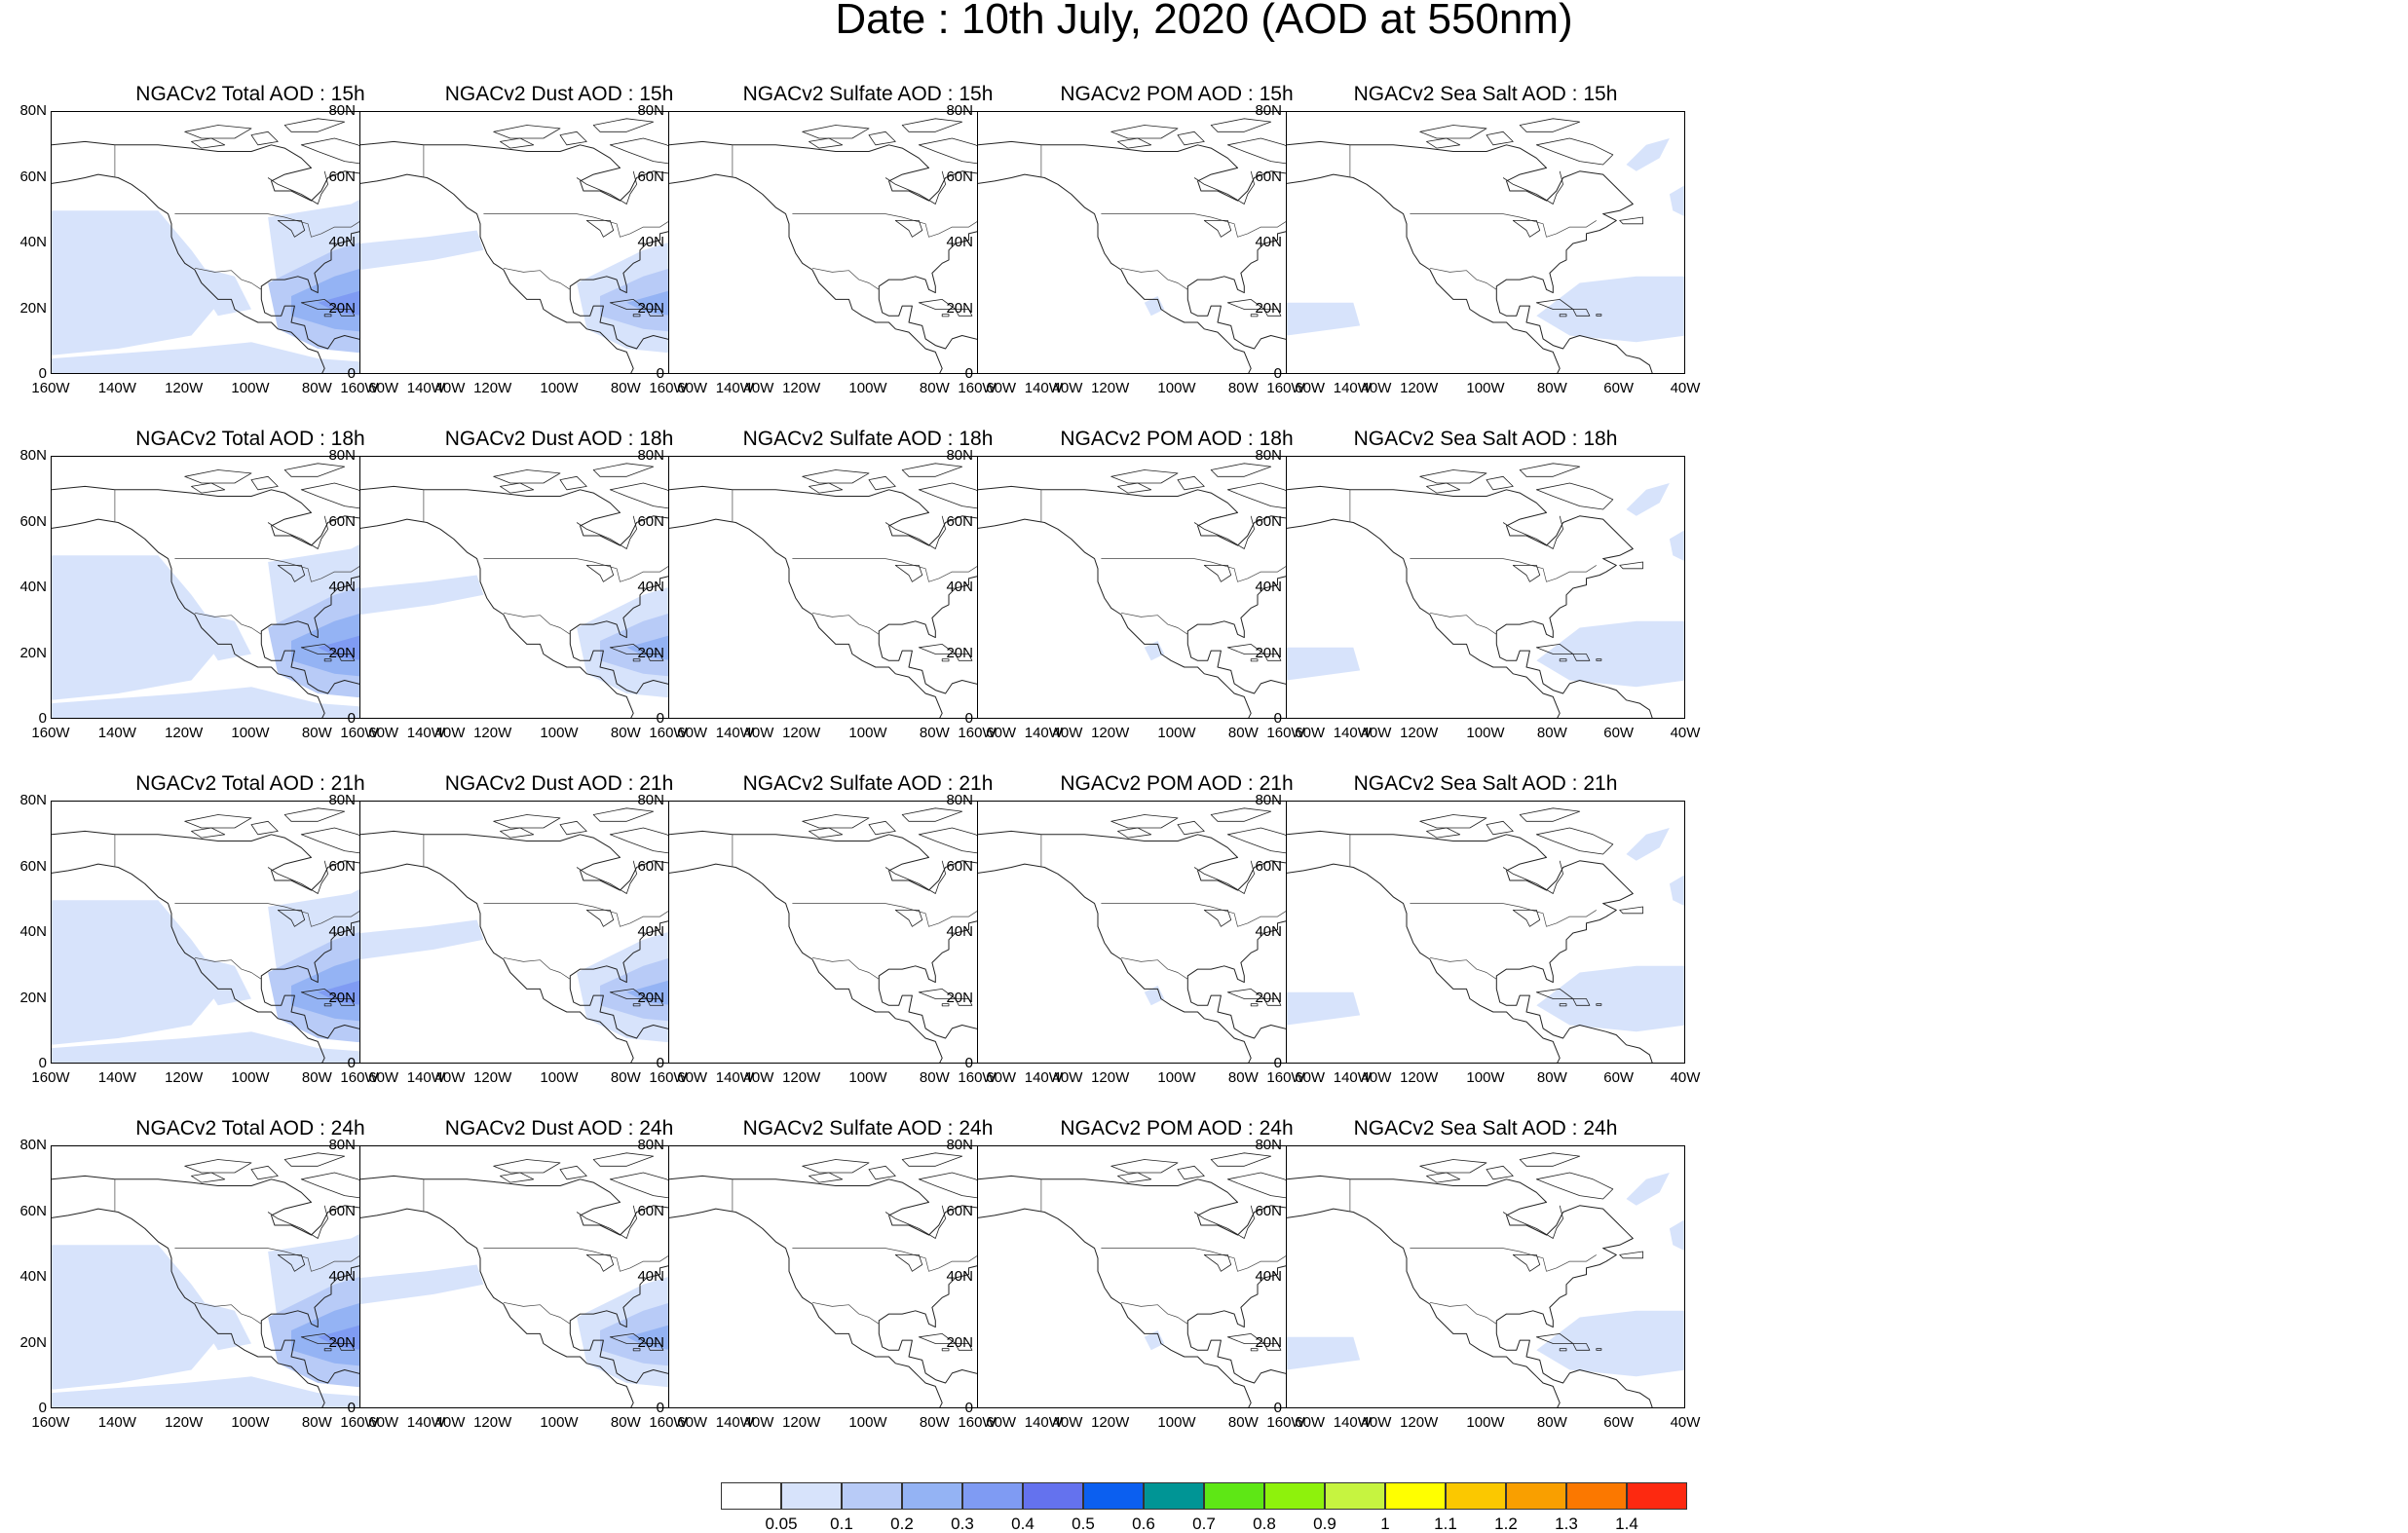  I want to click on panel-title: NGACv2 Dust AOD : 15h, so click(559, 94).